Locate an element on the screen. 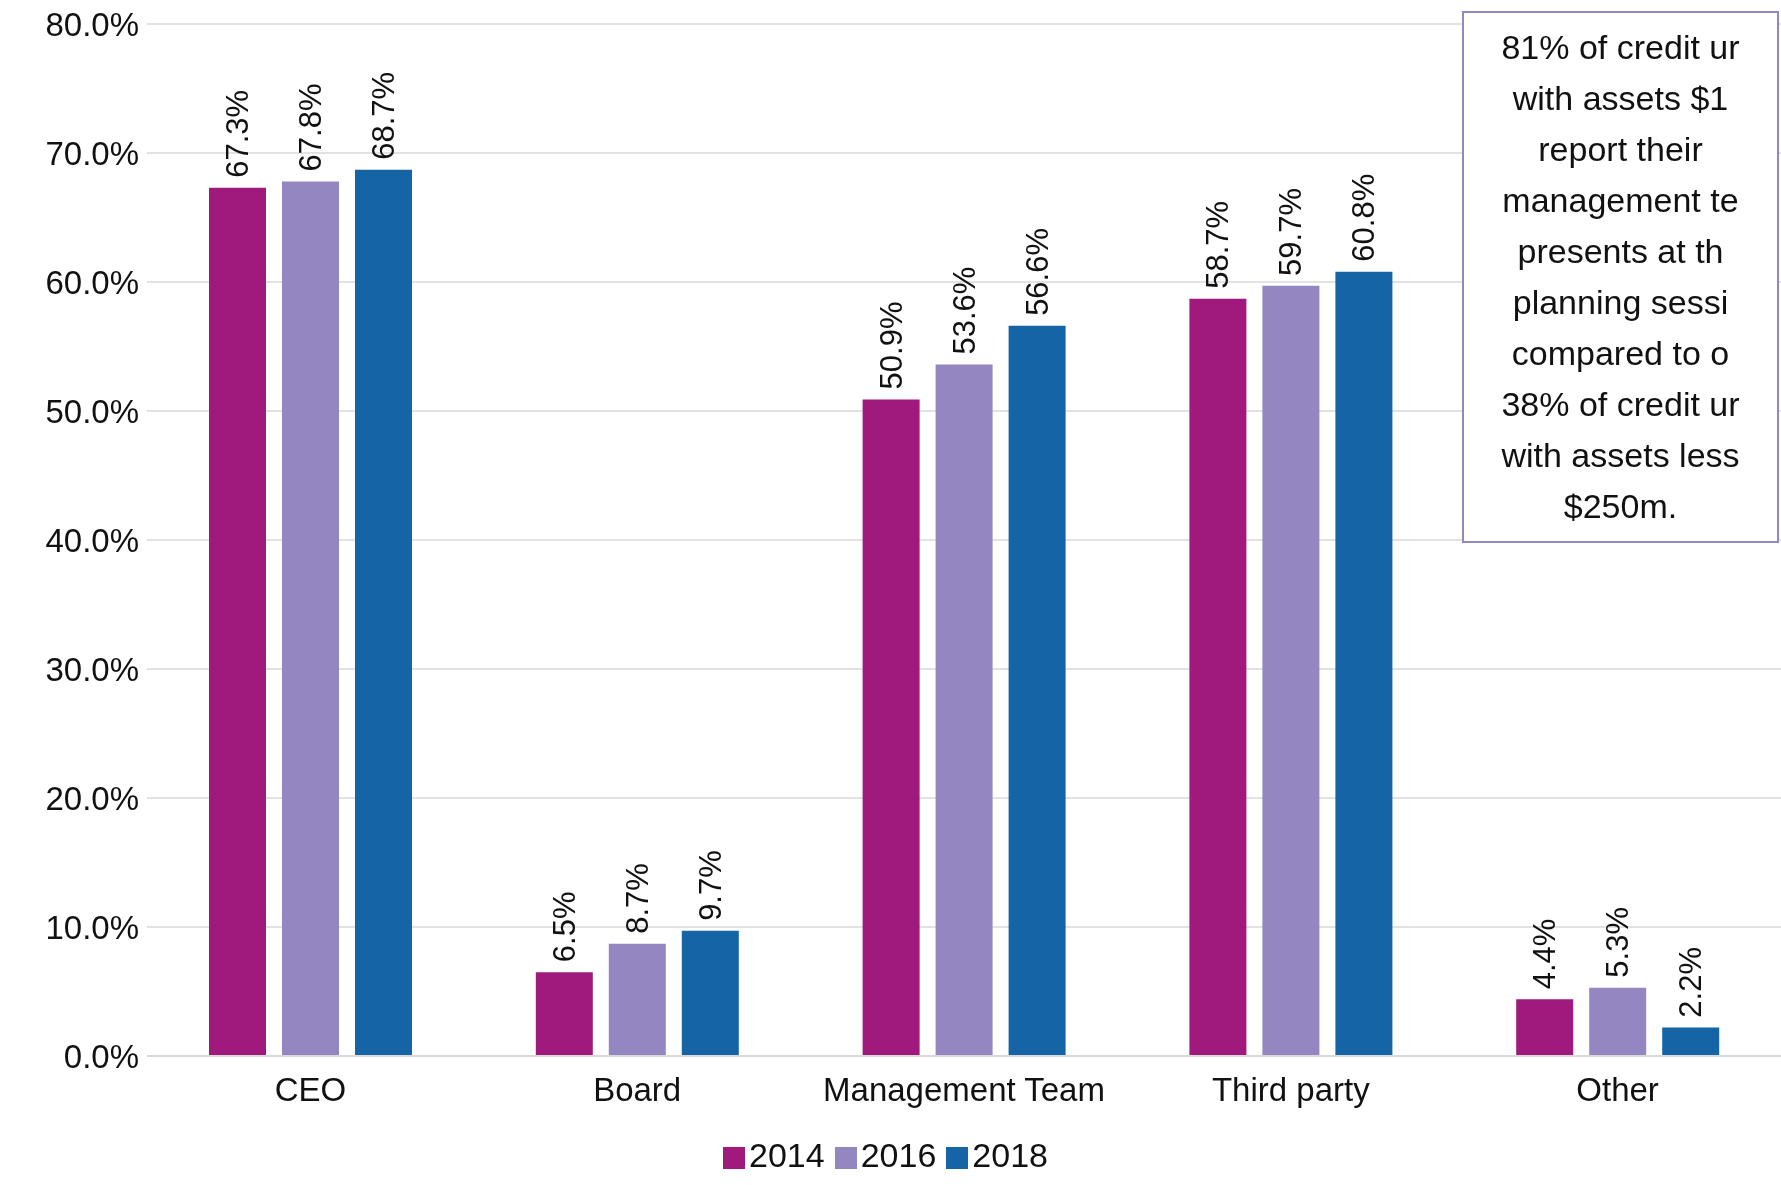 The height and width of the screenshot is (1185, 1781). y-tick-label: 50.0% is located at coordinates (92, 411).